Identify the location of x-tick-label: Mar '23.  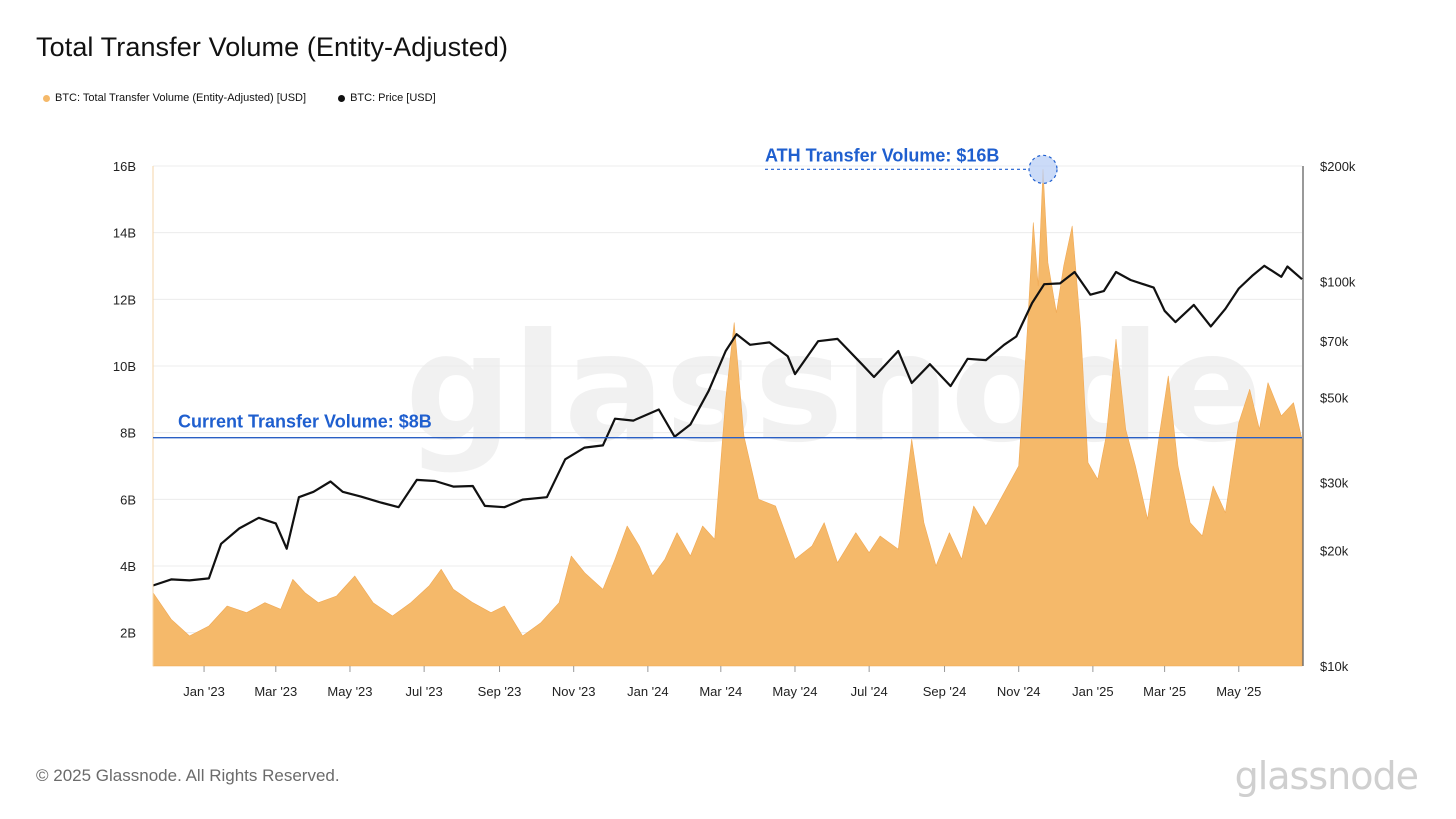
(275, 691).